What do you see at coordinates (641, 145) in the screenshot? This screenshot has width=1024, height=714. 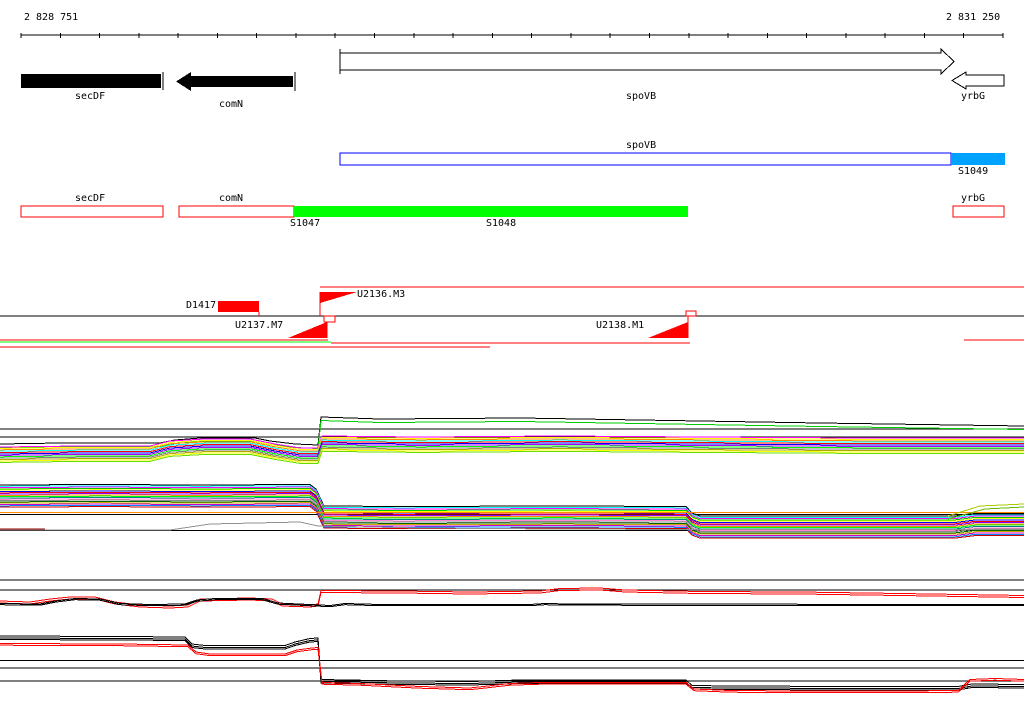 I see `transcript-label-spovb: spoVB` at bounding box center [641, 145].